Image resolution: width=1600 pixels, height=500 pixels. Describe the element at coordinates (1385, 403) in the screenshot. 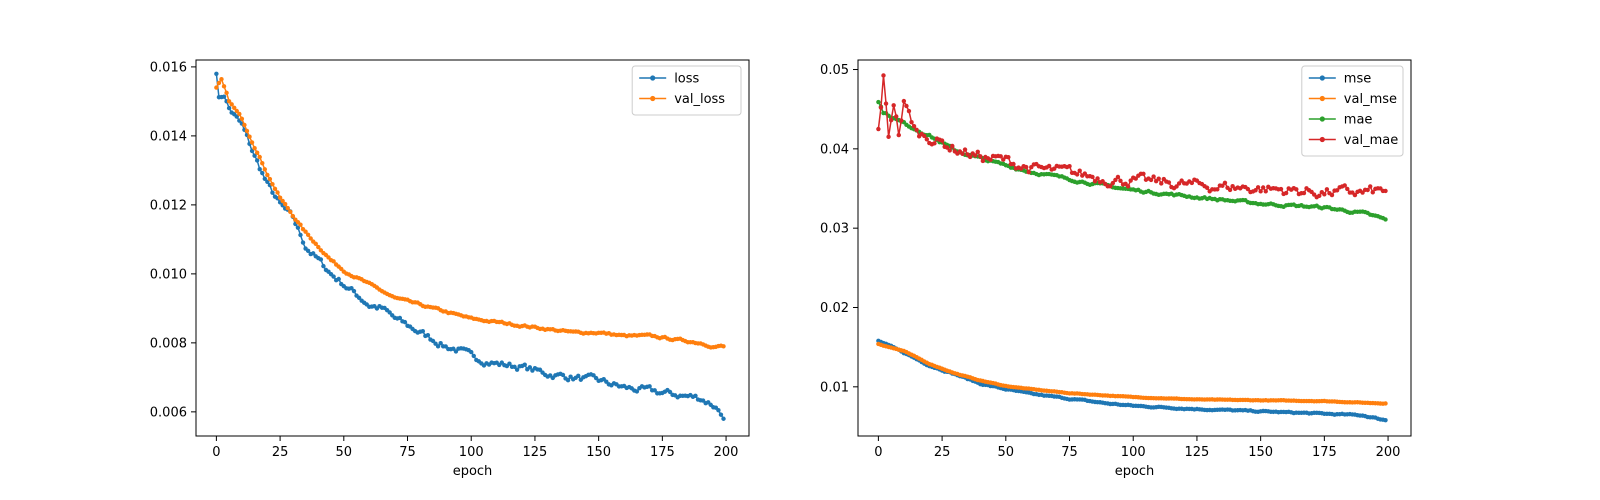

I see `val-mse-point` at that location.